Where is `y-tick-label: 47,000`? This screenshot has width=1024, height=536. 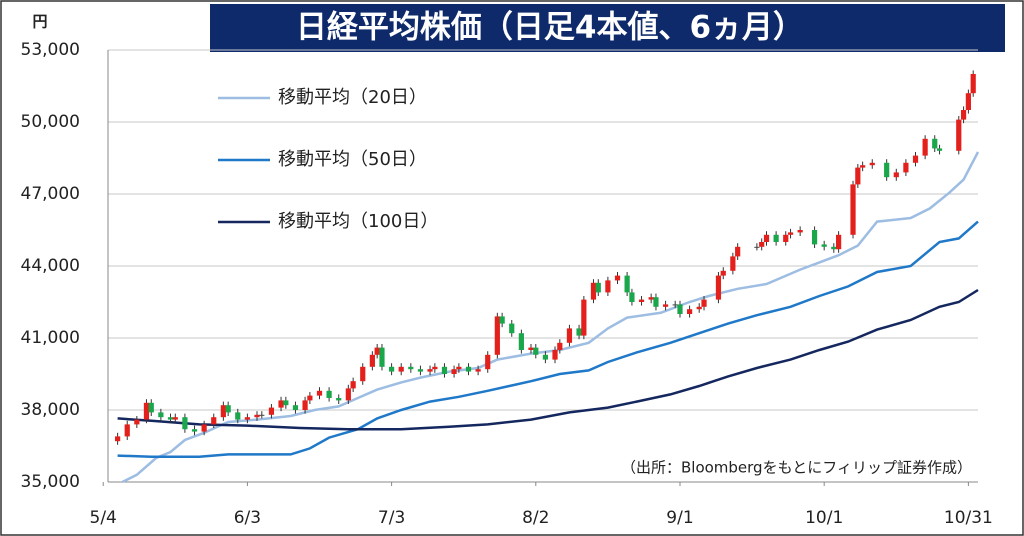 y-tick-label: 47,000 is located at coordinates (50, 194).